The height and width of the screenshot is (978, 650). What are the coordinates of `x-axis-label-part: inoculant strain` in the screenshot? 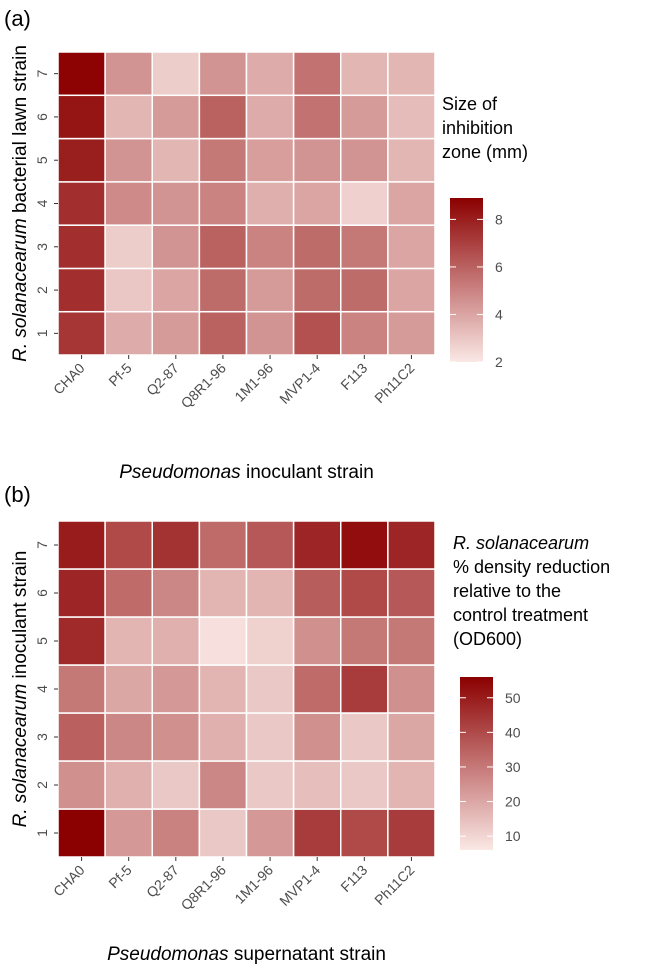 It's located at (307, 472).